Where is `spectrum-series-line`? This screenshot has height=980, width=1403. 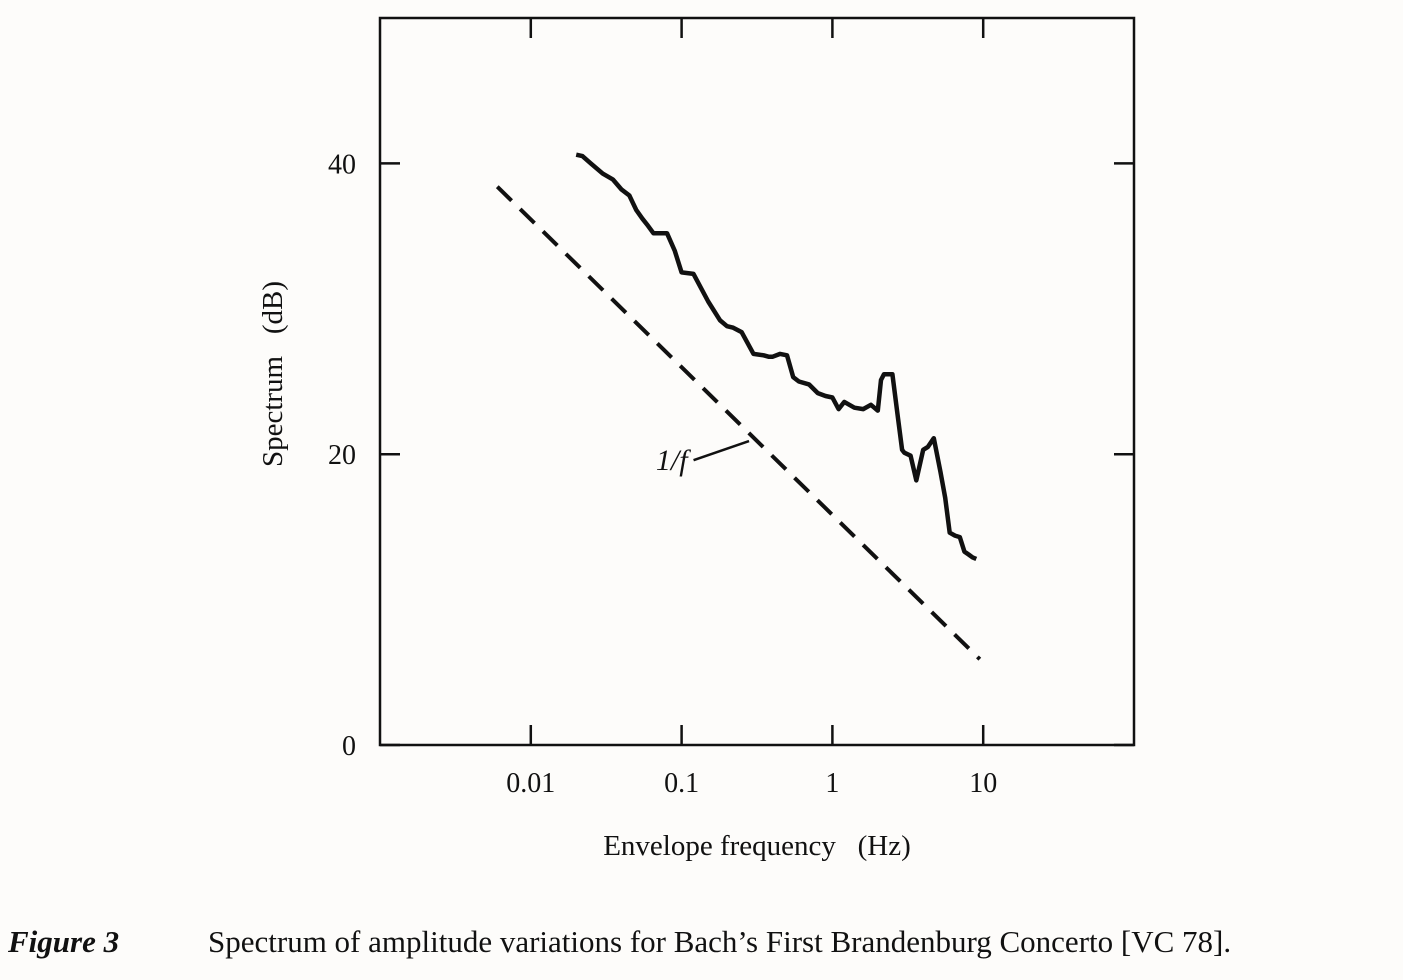
spectrum-series-line is located at coordinates (776, 356).